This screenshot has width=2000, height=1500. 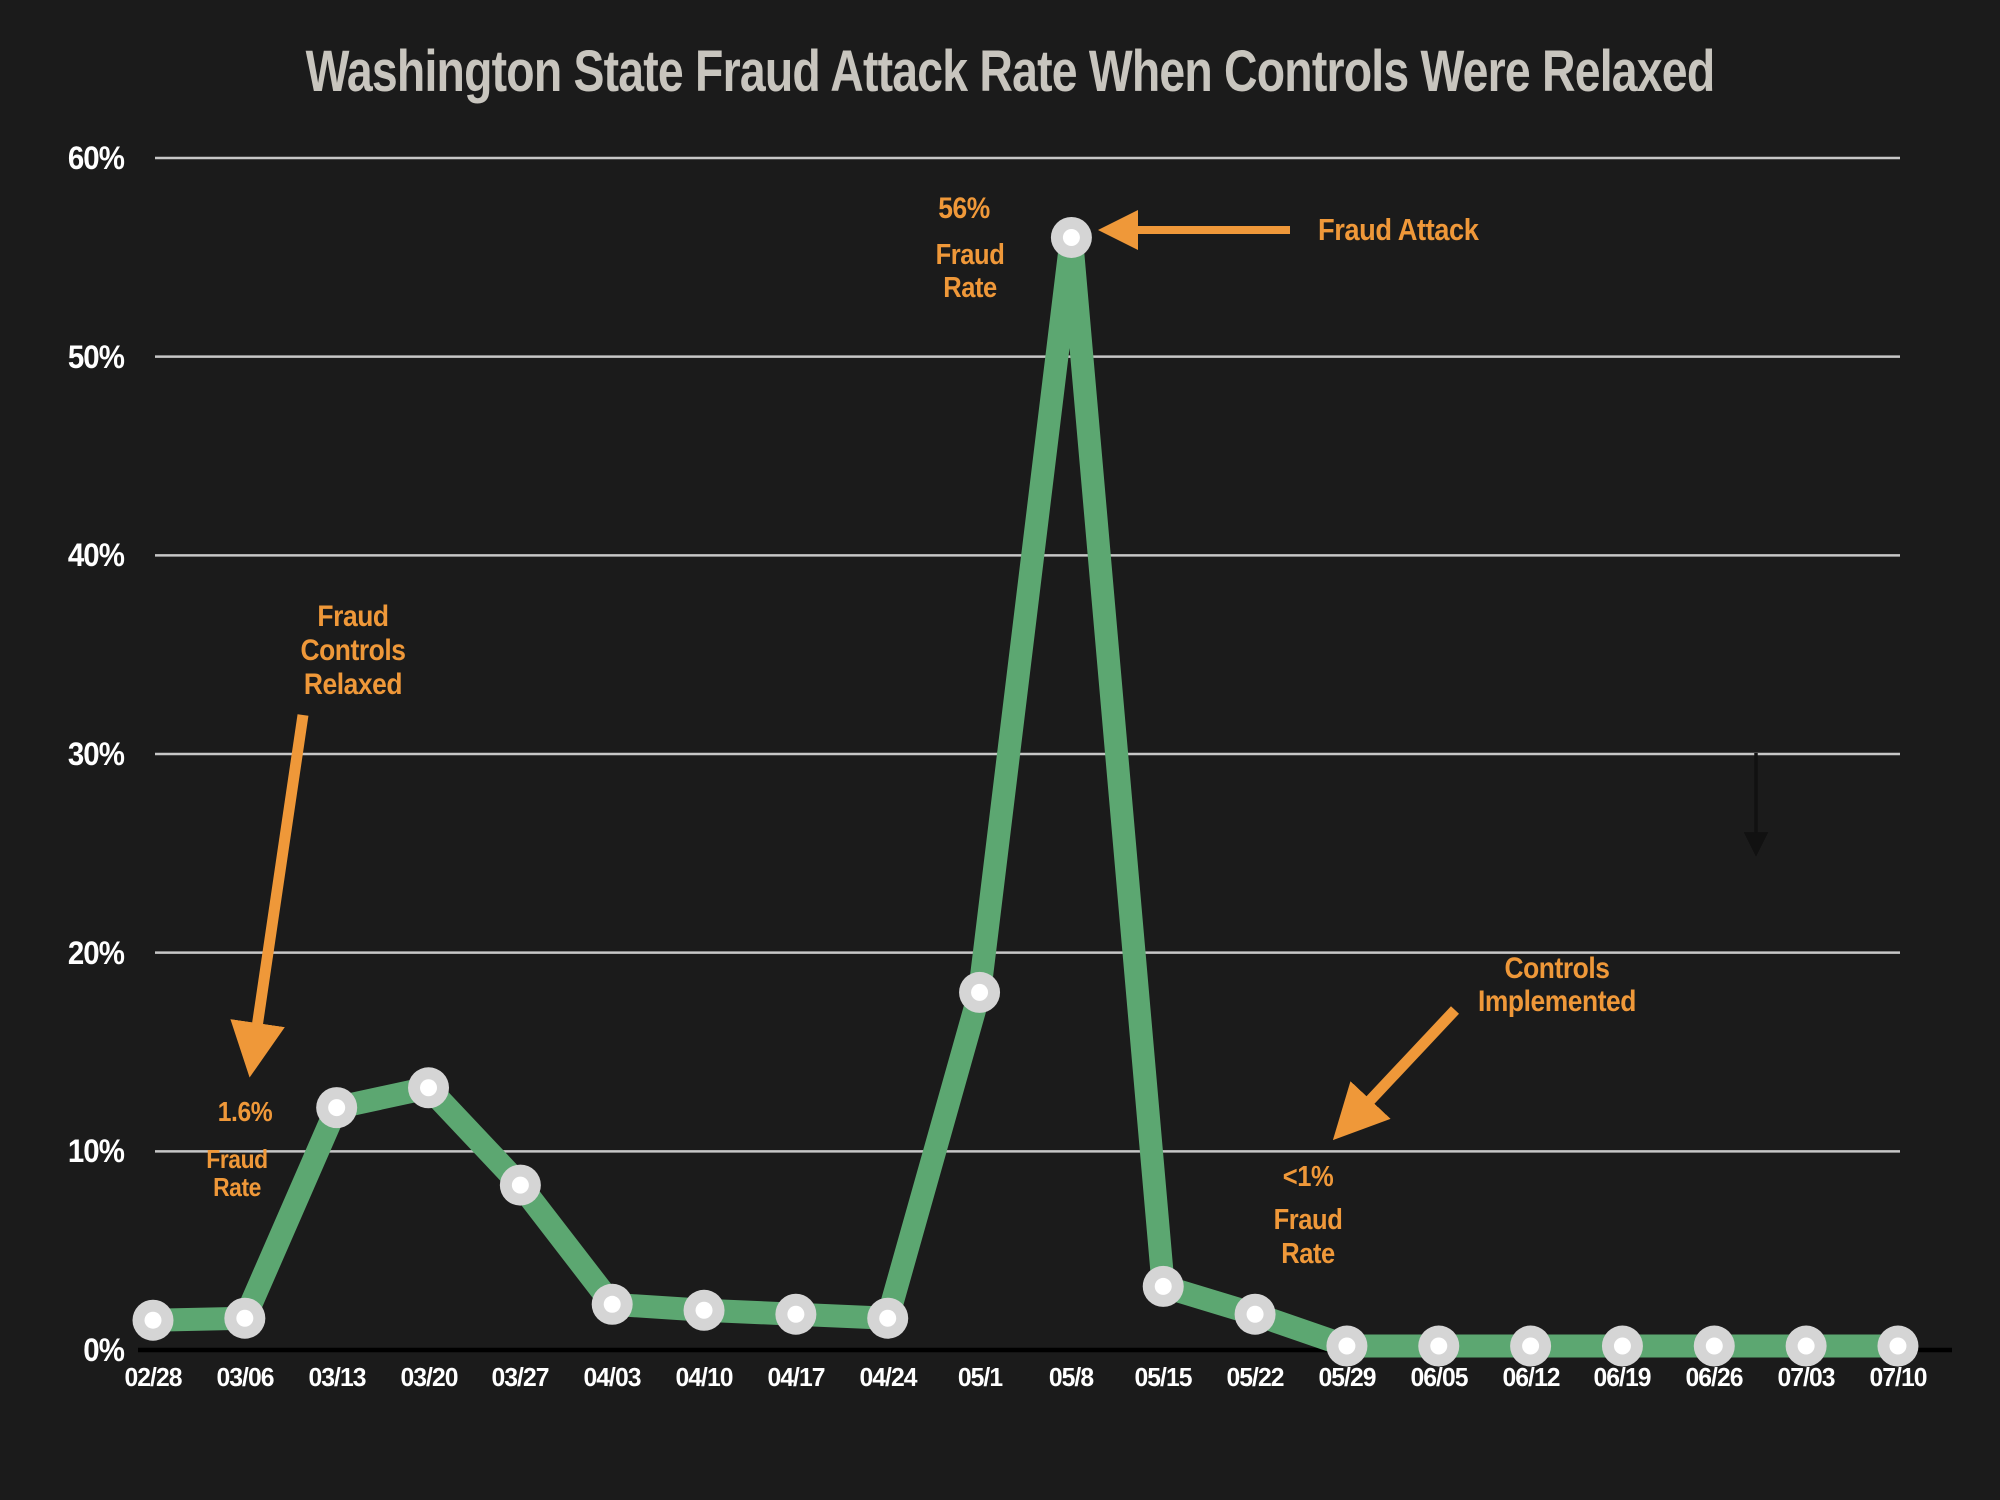 I want to click on x-axis-label: 03/27, so click(x=520, y=1377).